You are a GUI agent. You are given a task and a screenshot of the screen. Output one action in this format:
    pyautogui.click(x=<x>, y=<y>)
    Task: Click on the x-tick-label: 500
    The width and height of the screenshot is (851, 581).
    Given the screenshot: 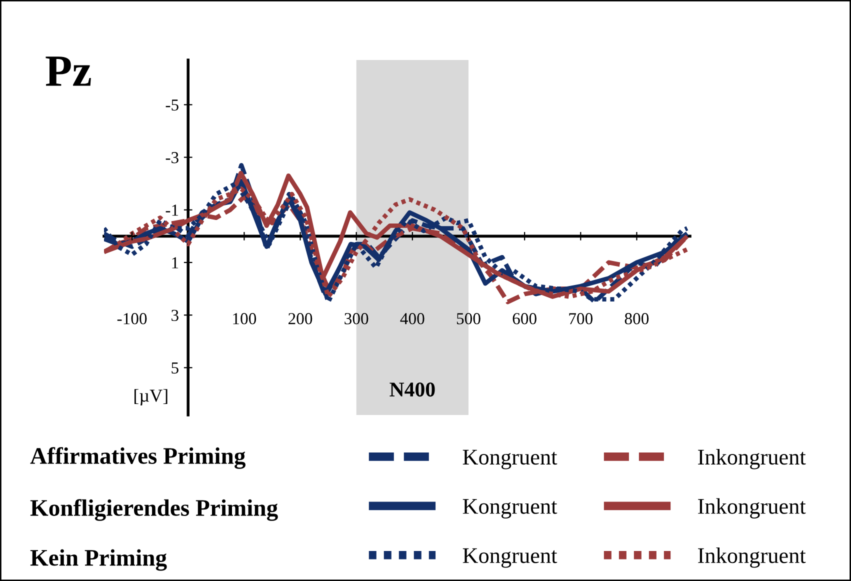 What is the action you would take?
    pyautogui.click(x=468, y=318)
    